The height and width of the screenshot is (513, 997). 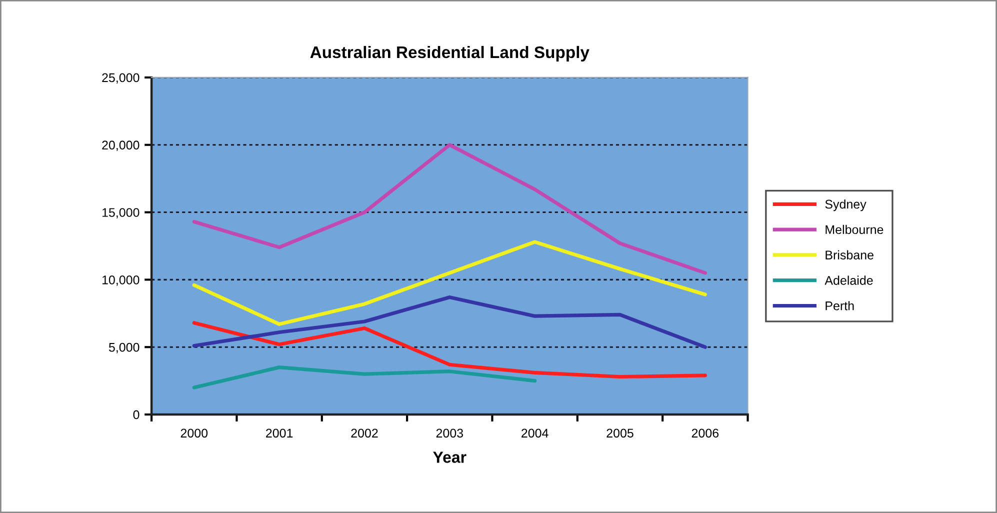 What do you see at coordinates (845, 205) in the screenshot?
I see `legend-label: Sydney` at bounding box center [845, 205].